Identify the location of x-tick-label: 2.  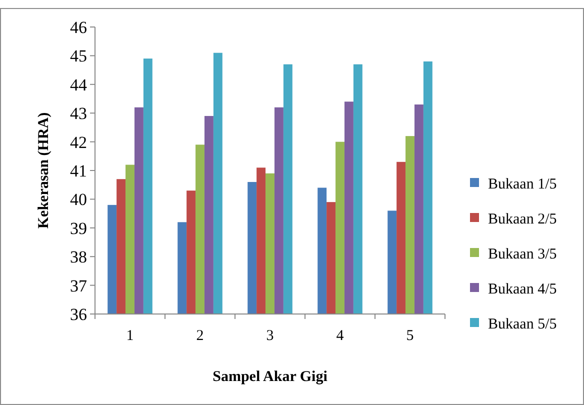
(200, 336).